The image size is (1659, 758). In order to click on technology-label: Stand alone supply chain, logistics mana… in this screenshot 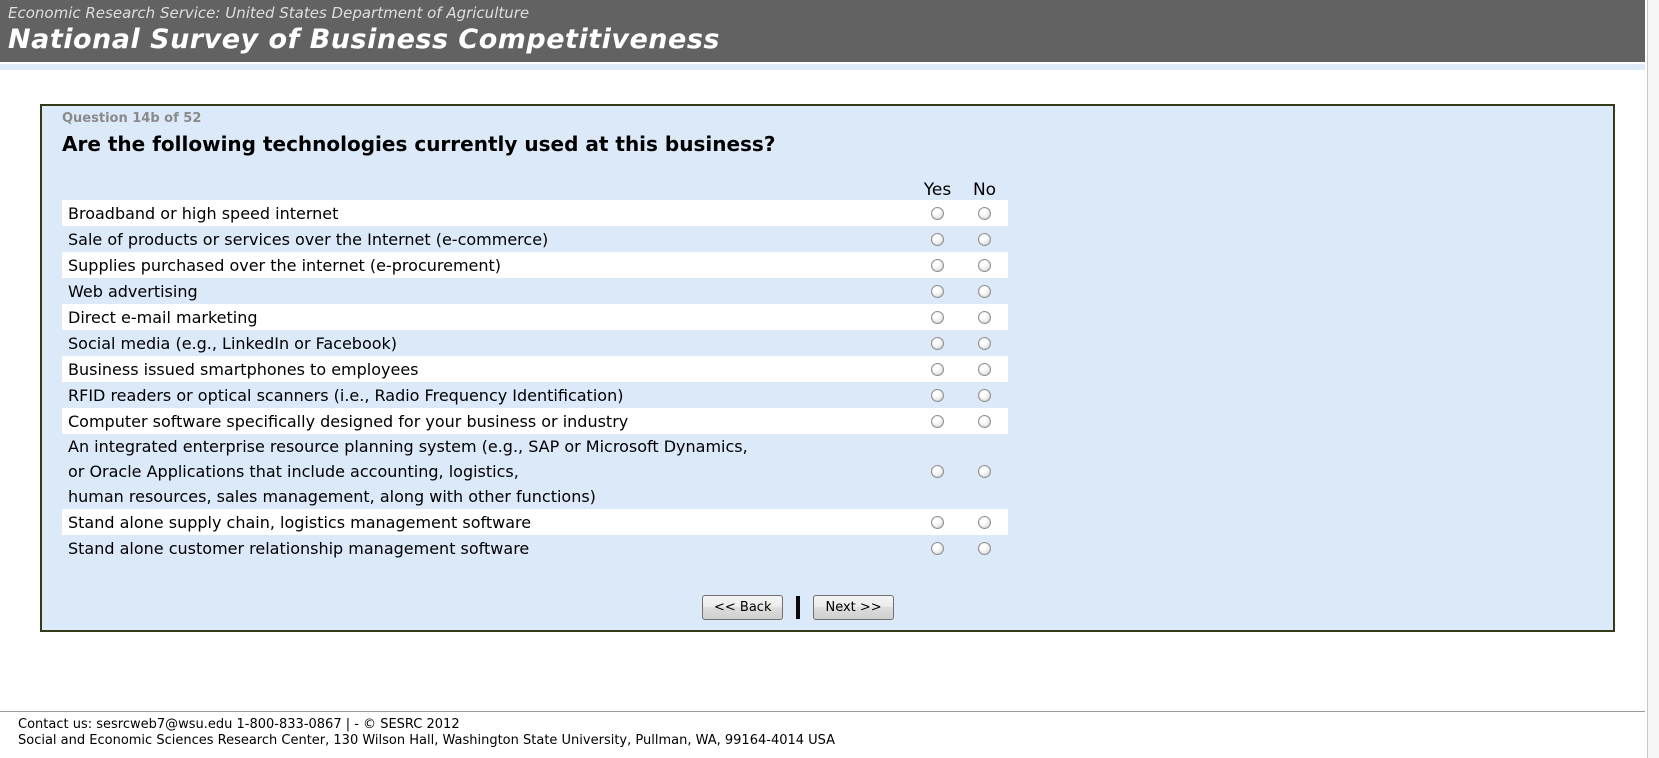, I will do `click(300, 522)`.